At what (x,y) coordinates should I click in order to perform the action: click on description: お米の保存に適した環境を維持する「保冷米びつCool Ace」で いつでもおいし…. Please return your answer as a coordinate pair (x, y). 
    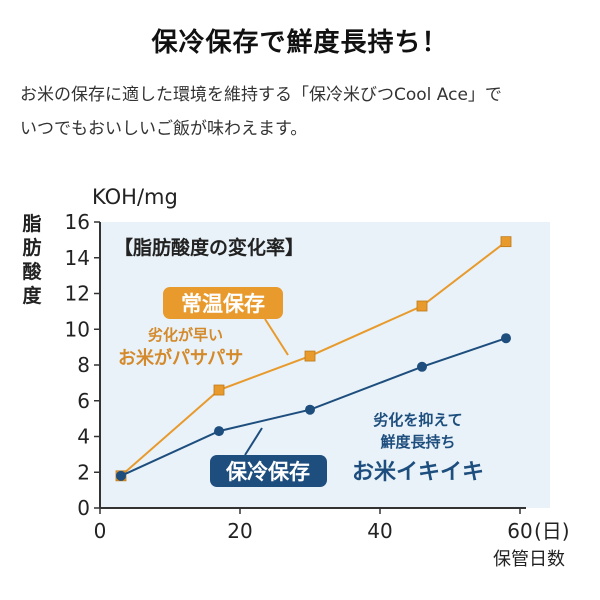
    Looking at the image, I should click on (302, 112).